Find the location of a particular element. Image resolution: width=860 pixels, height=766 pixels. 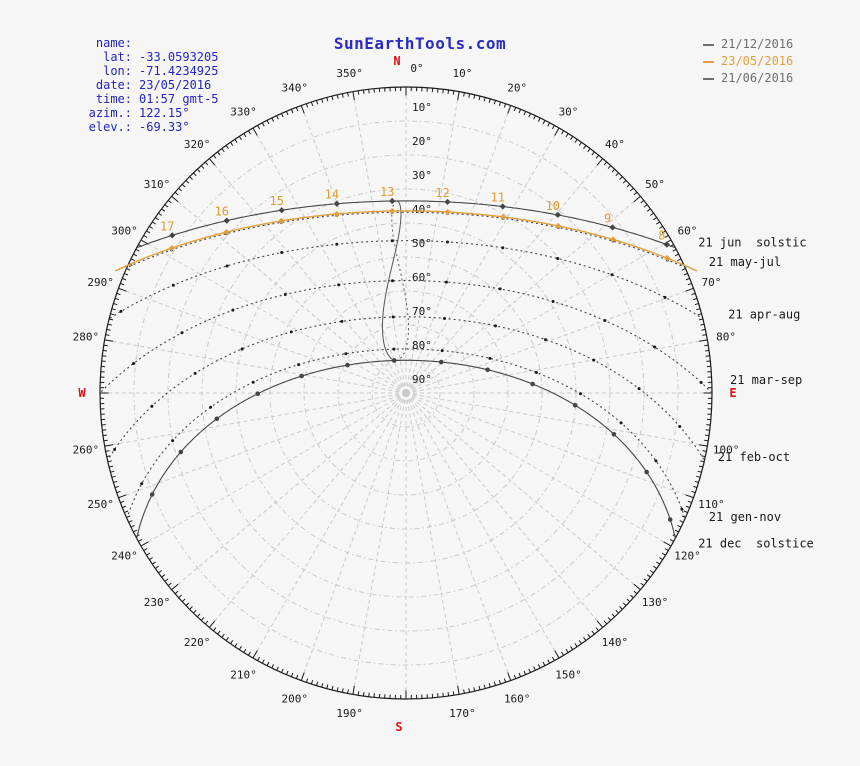

legend-item-jun-solstice: 21/06/2016 is located at coordinates (748, 78).